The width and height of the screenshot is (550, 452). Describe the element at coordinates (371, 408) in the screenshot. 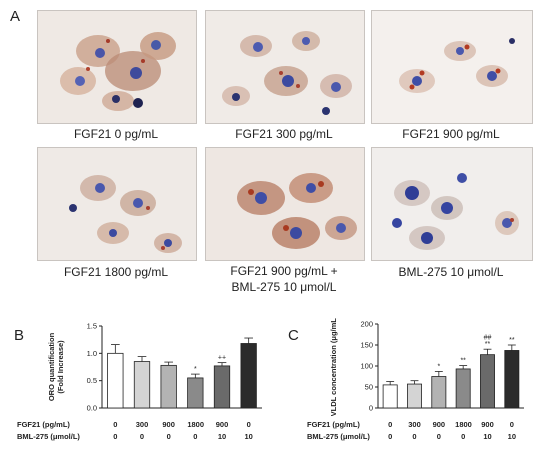

I see `y-tick-label: 0` at that location.